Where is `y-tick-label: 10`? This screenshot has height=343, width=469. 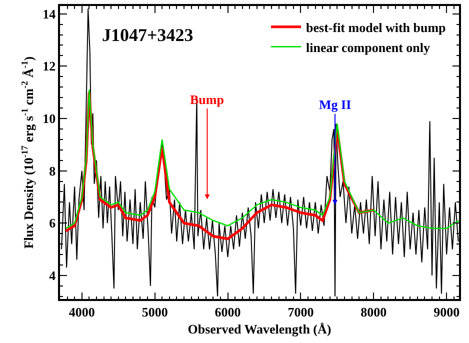 y-tick-label: 10 is located at coordinates (49, 118).